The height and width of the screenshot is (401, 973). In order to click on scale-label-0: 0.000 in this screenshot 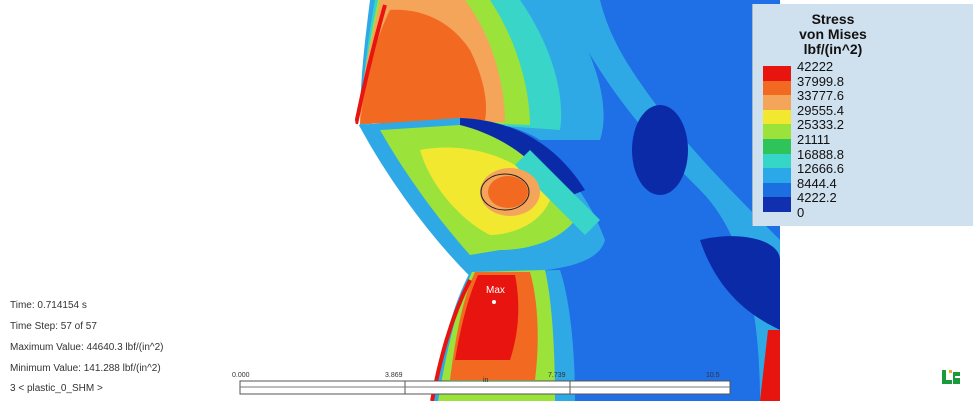, I will do `click(241, 375)`.